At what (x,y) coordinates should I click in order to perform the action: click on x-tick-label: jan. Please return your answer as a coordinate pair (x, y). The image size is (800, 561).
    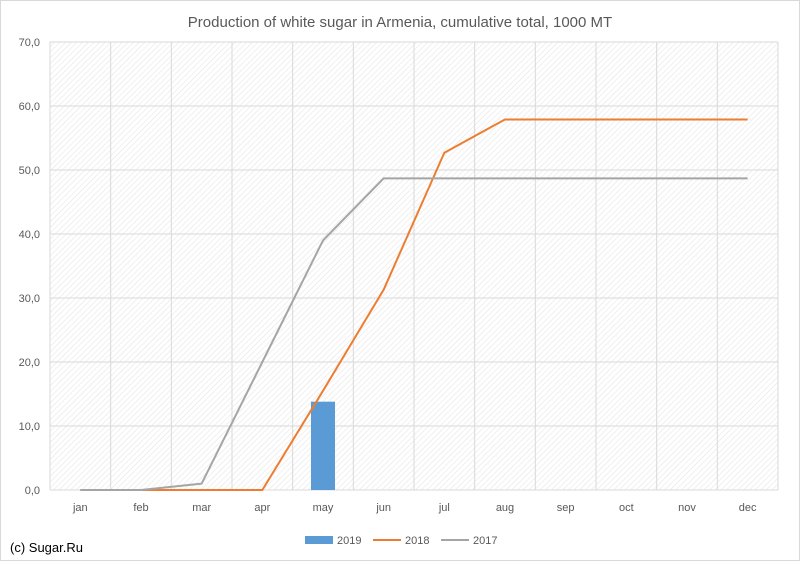
    Looking at the image, I should click on (80, 508).